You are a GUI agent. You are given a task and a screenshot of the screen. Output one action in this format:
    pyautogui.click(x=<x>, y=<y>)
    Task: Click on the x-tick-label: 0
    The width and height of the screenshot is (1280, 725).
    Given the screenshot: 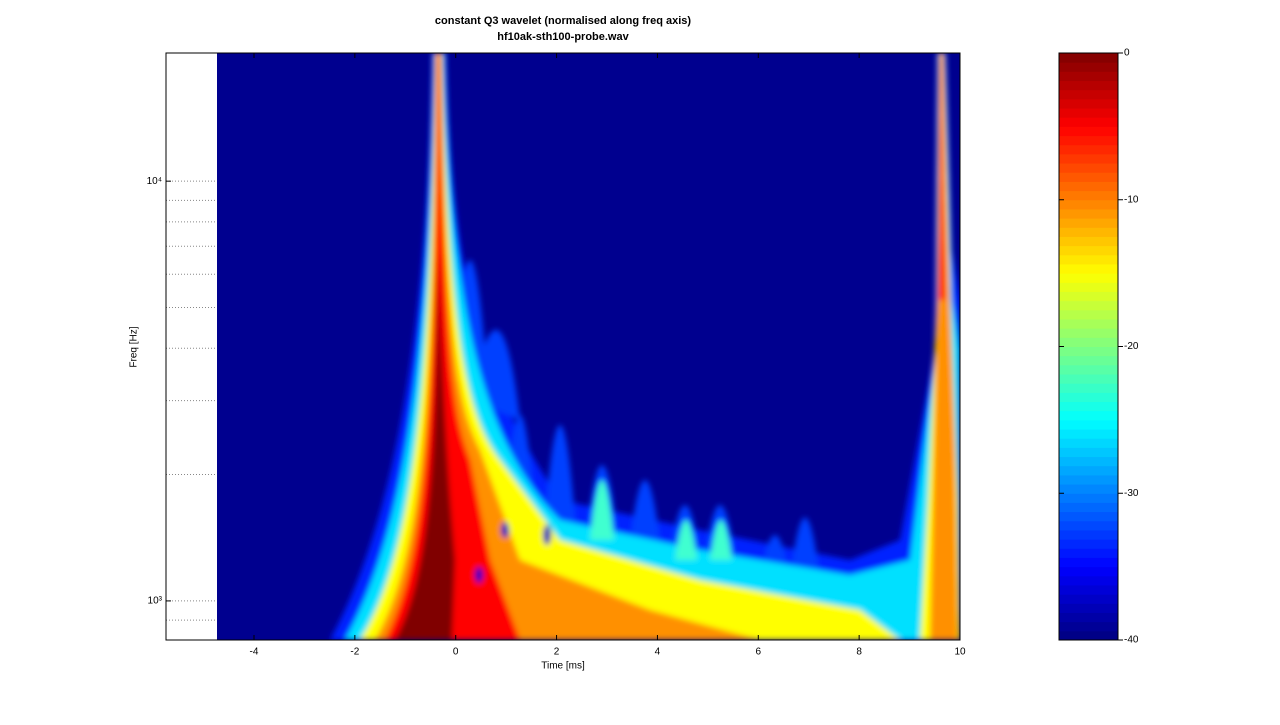 What is the action you would take?
    pyautogui.click(x=456, y=652)
    